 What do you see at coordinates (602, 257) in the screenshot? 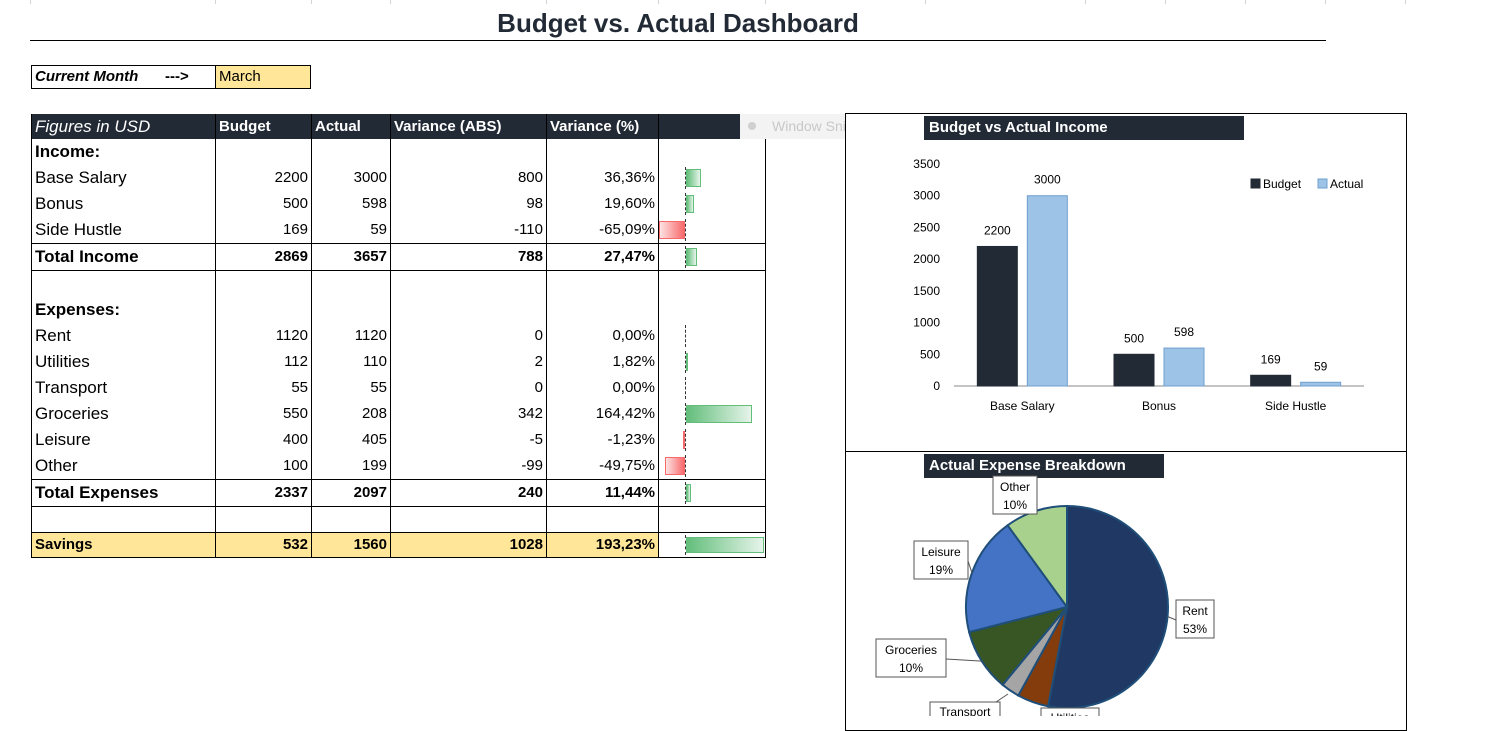
I see `variance-pct-cell: 27,47%` at bounding box center [602, 257].